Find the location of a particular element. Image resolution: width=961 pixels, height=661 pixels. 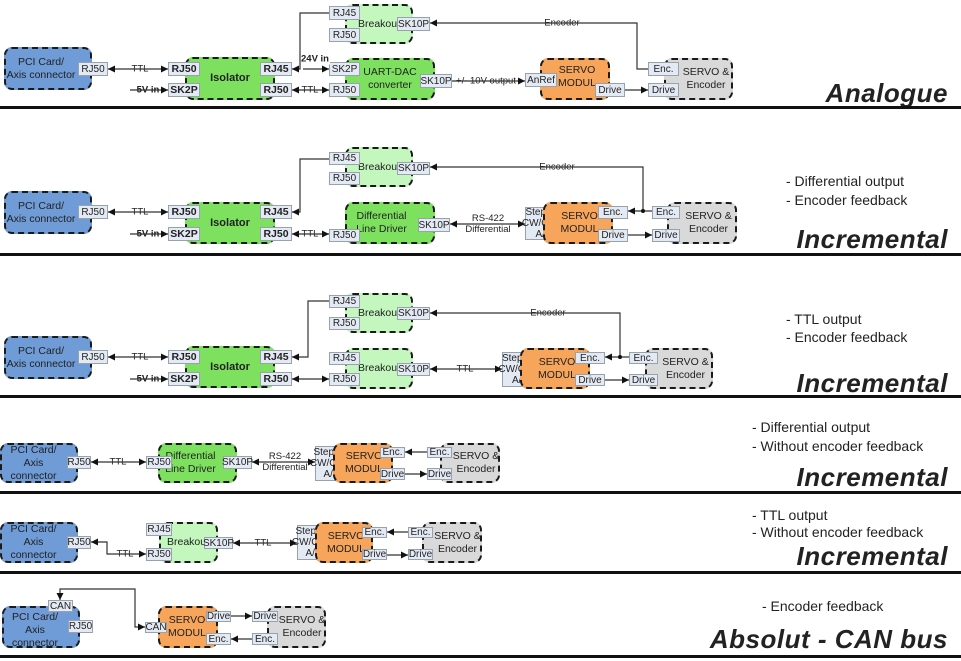

block-label: UART-DAC converter is located at coordinates (390, 78).